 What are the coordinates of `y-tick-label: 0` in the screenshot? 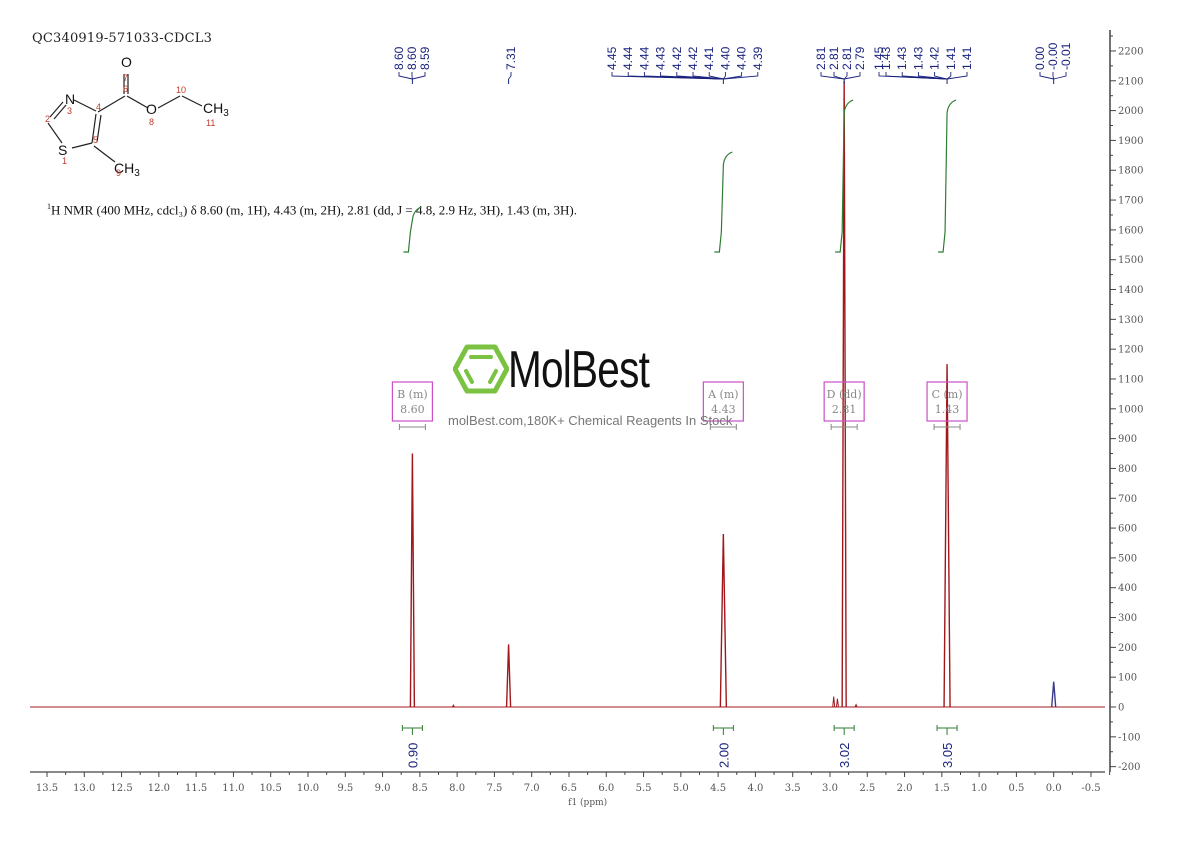 It's located at (1121, 708).